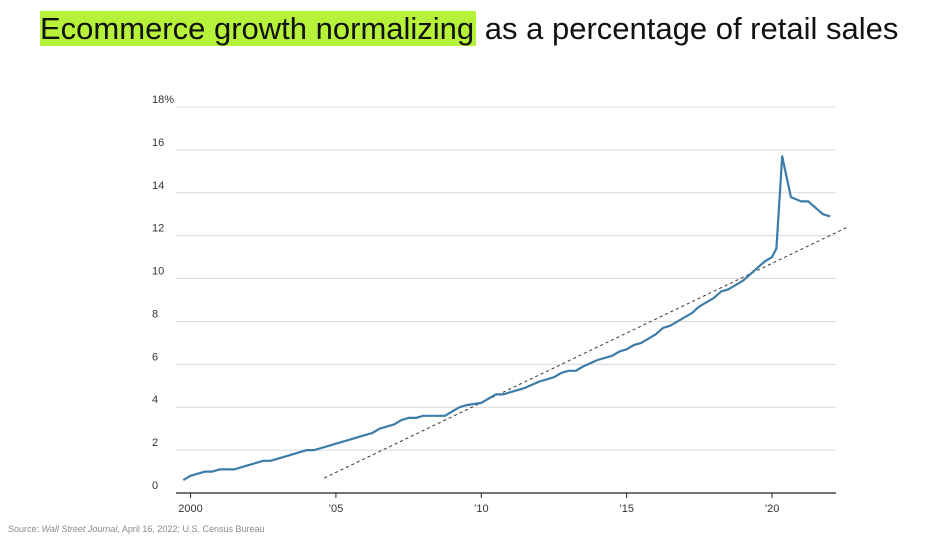 The height and width of the screenshot is (540, 936). Describe the element at coordinates (336, 509) in the screenshot. I see `x-tick-label-1: ’05` at that location.